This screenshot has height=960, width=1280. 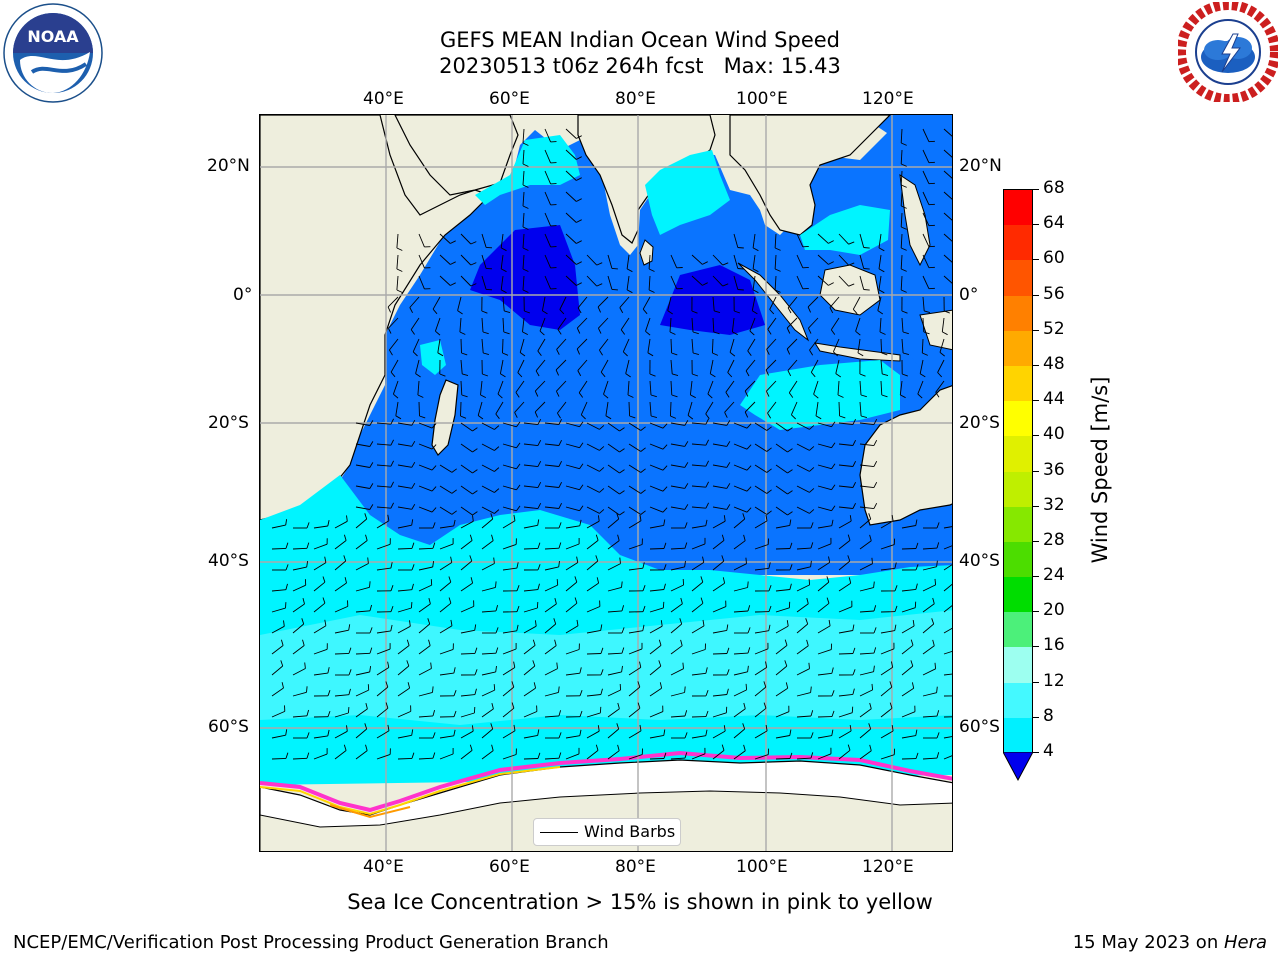 I want to click on footer-right: 15 May 2023 on Hera, so click(x=1170, y=942).